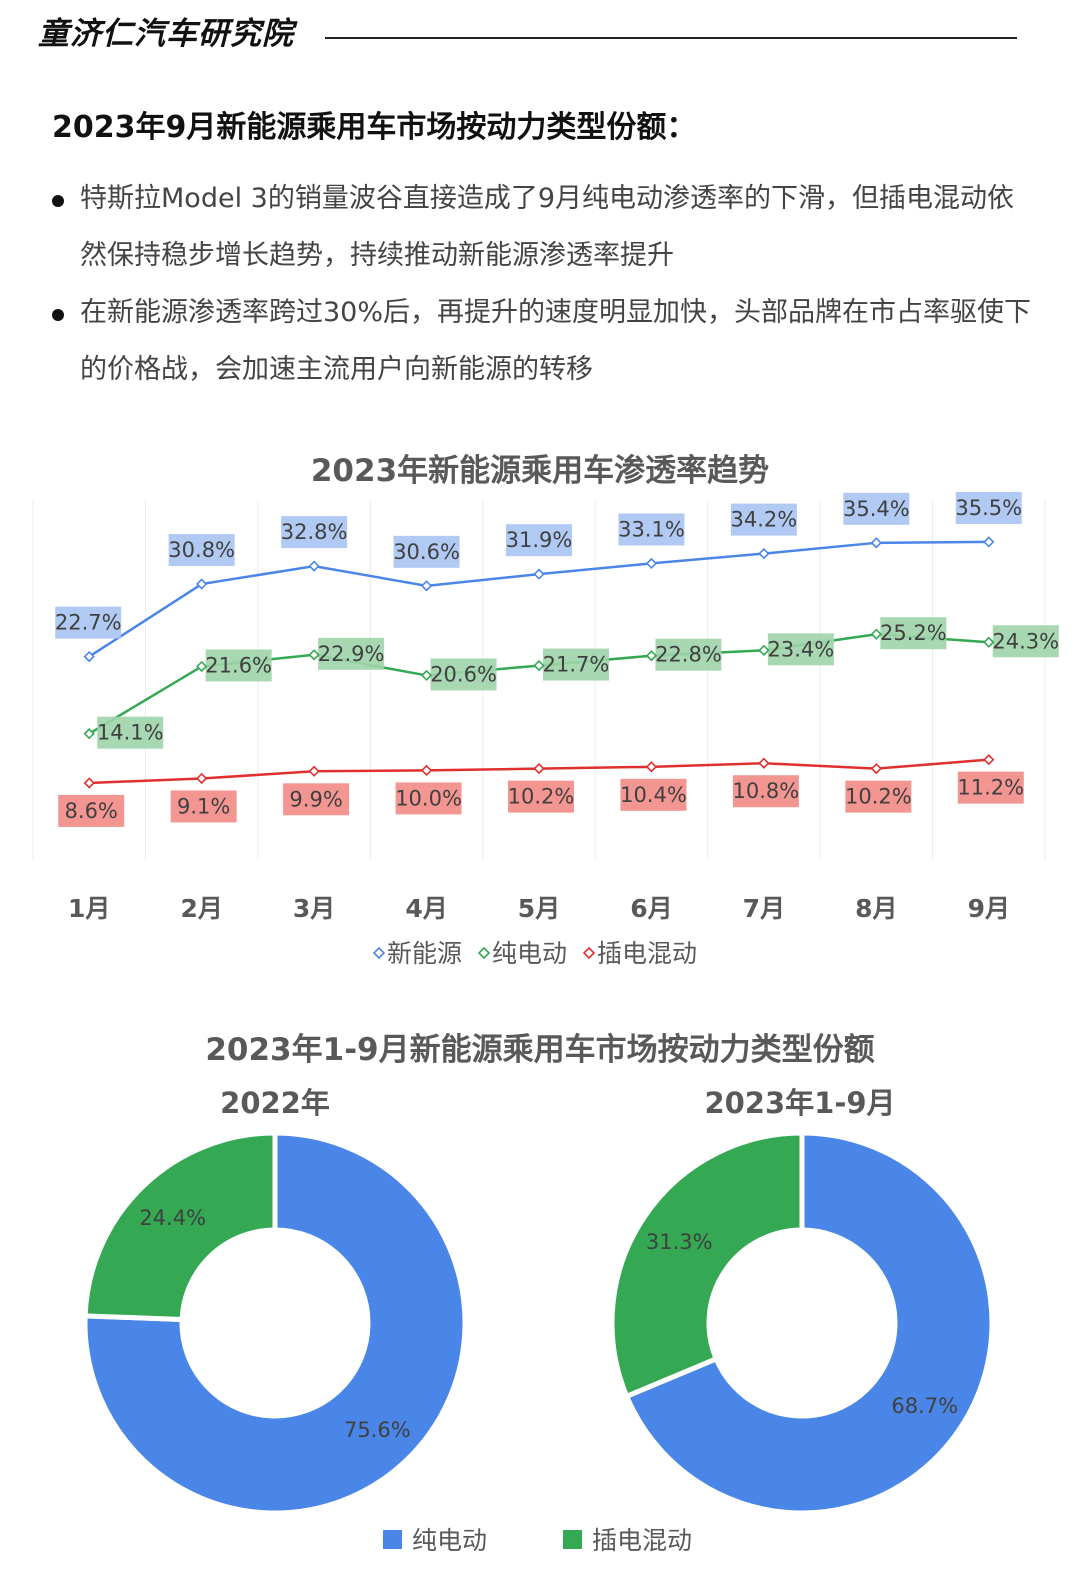 Image resolution: width=1080 pixels, height=1574 pixels. I want to click on x-tick-label: 4月, so click(426, 908).